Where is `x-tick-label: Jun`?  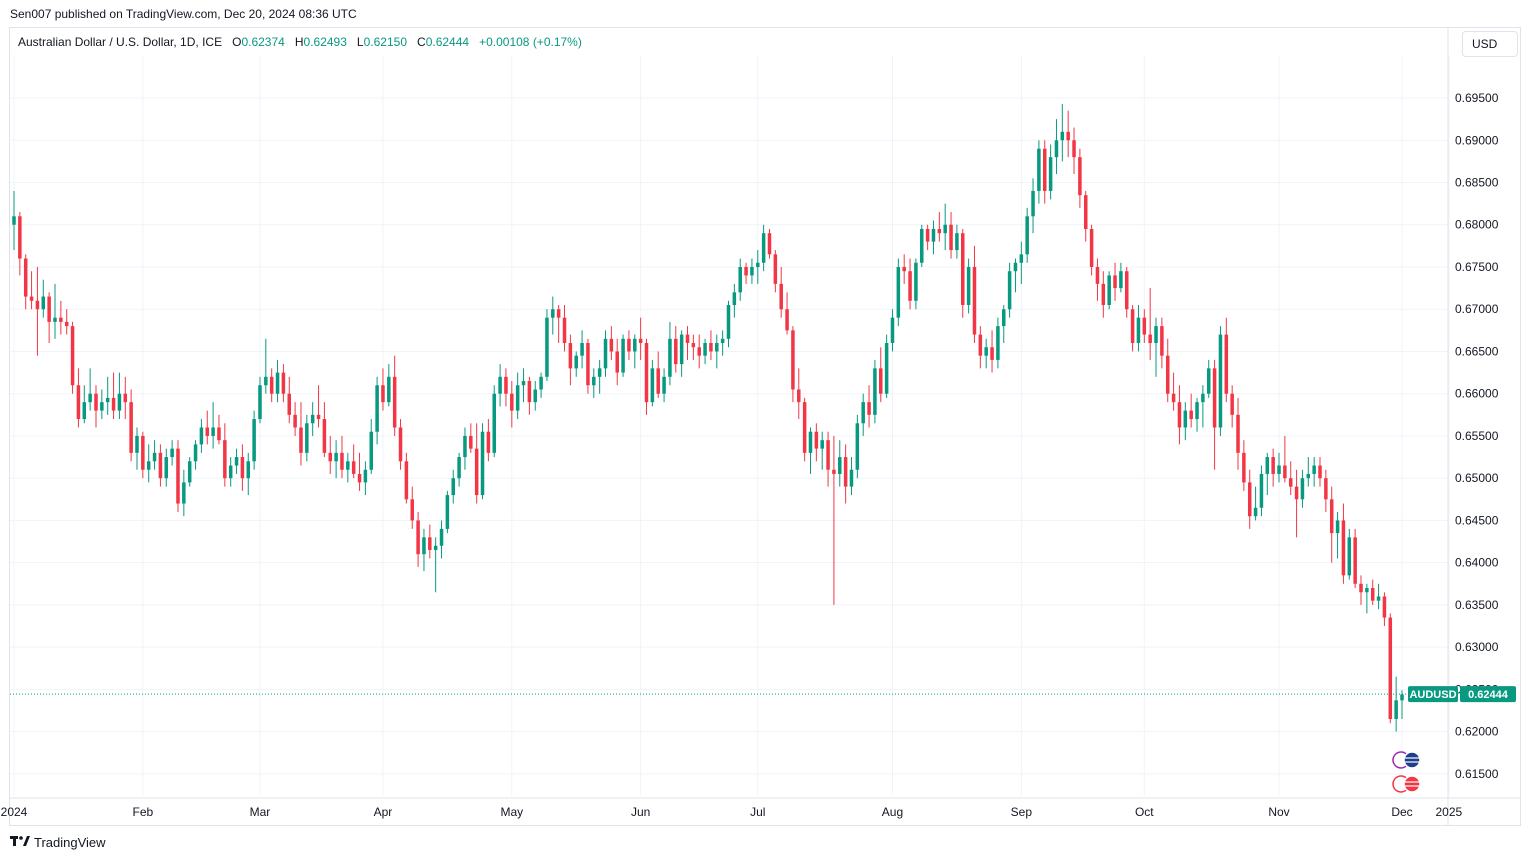 x-tick-label: Jun is located at coordinates (640, 812).